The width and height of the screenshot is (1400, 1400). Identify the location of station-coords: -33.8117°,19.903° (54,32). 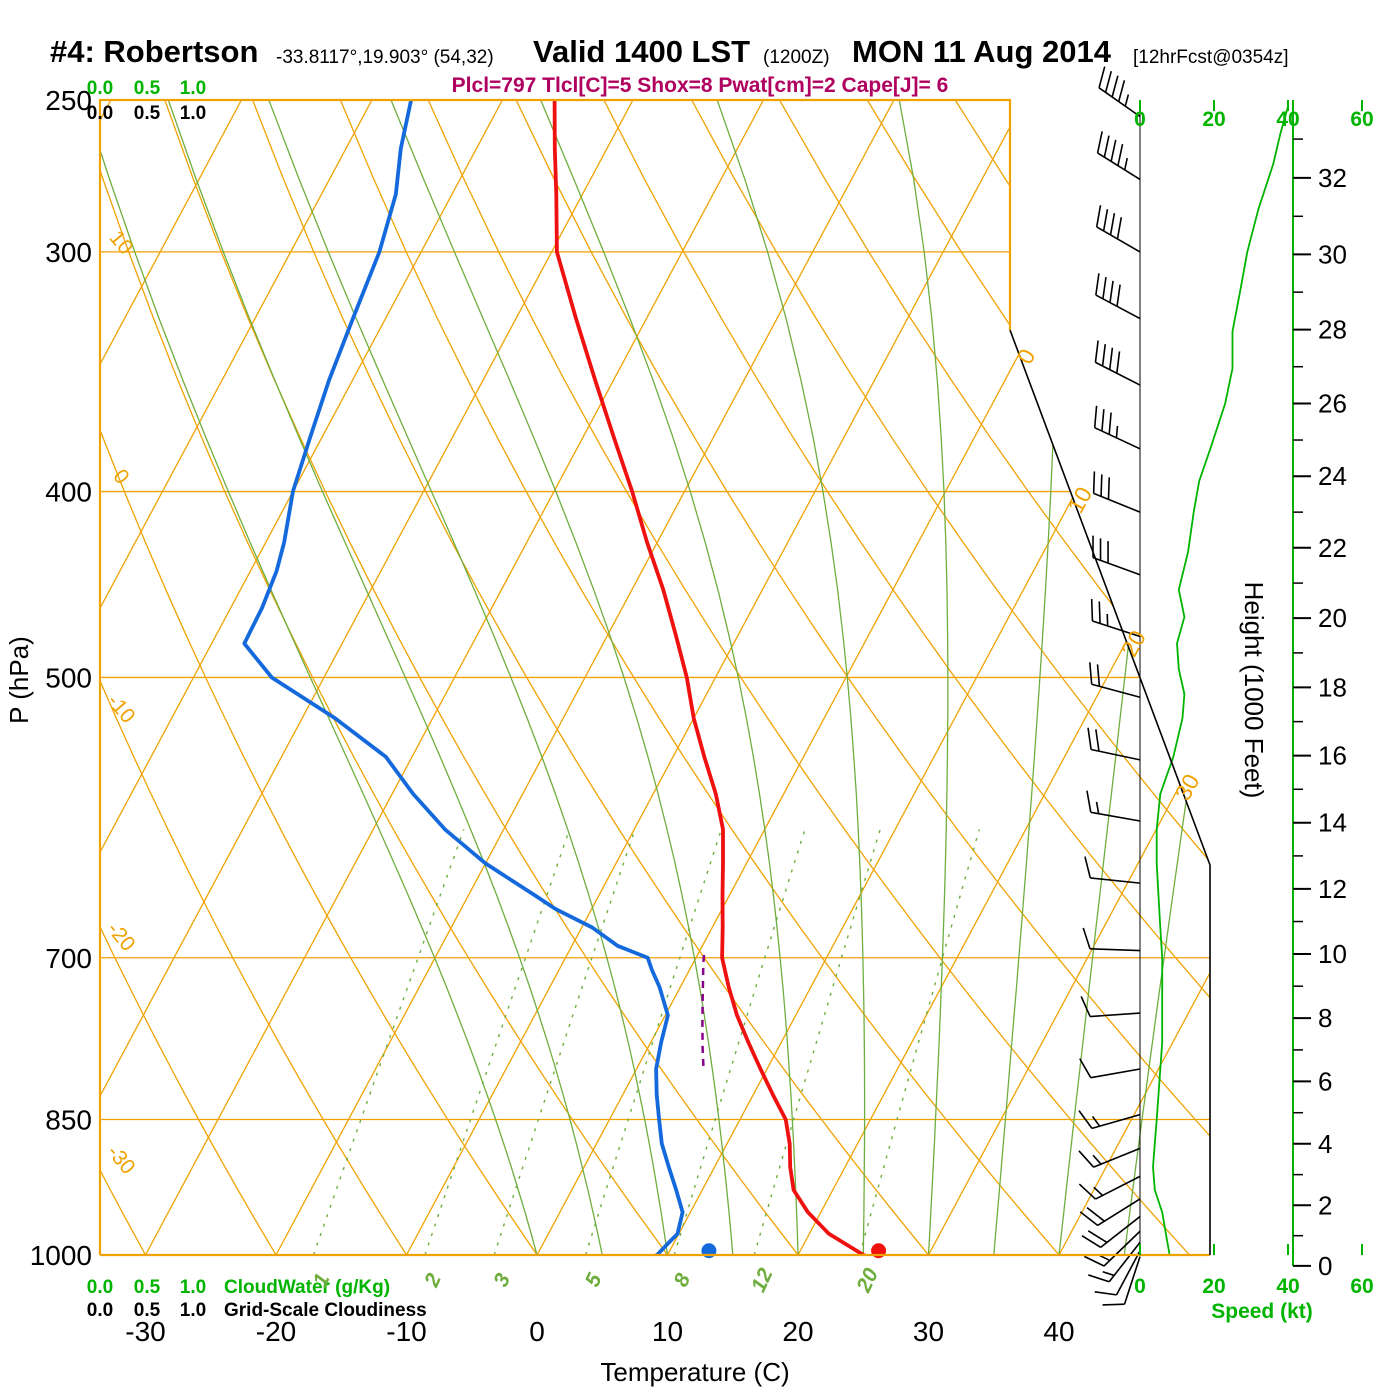
(385, 57).